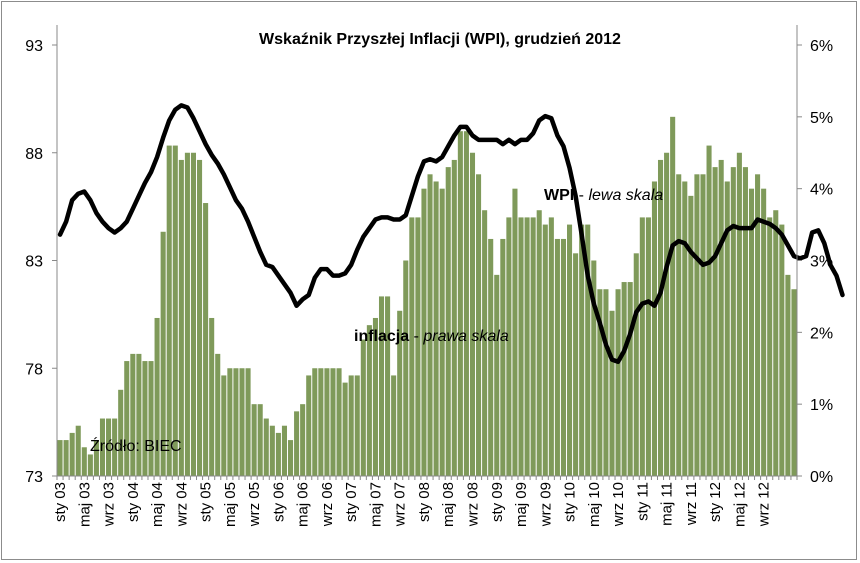  Describe the element at coordinates (381, 336) in the screenshot. I see `inflation-annotation-bold: inflacja` at that location.